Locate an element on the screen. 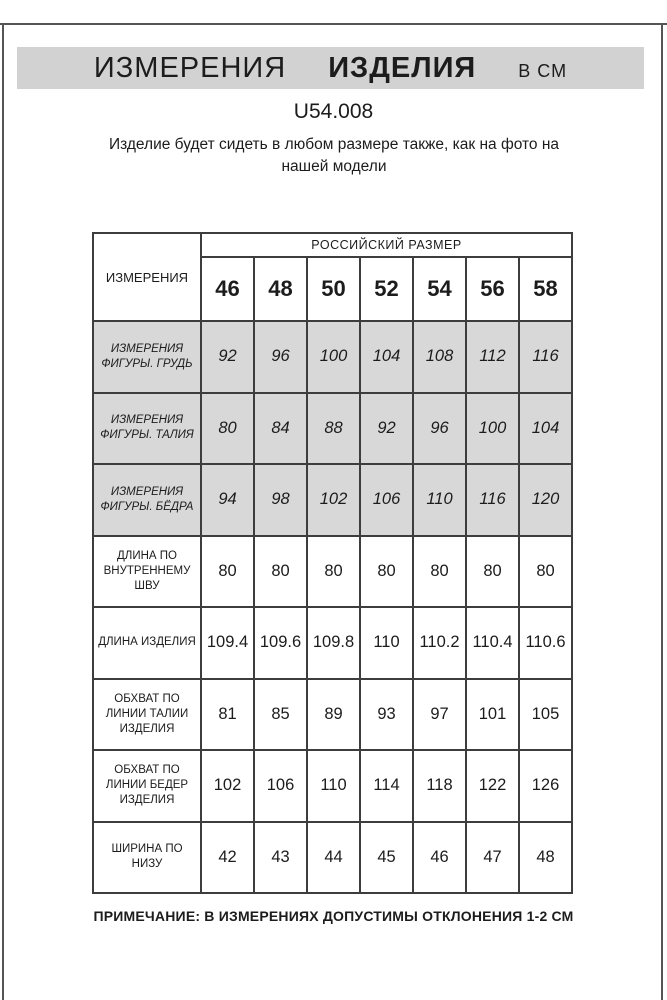 Image resolution: width=667 pixels, height=1000 pixels. value-cell: 110.6 is located at coordinates (545, 643).